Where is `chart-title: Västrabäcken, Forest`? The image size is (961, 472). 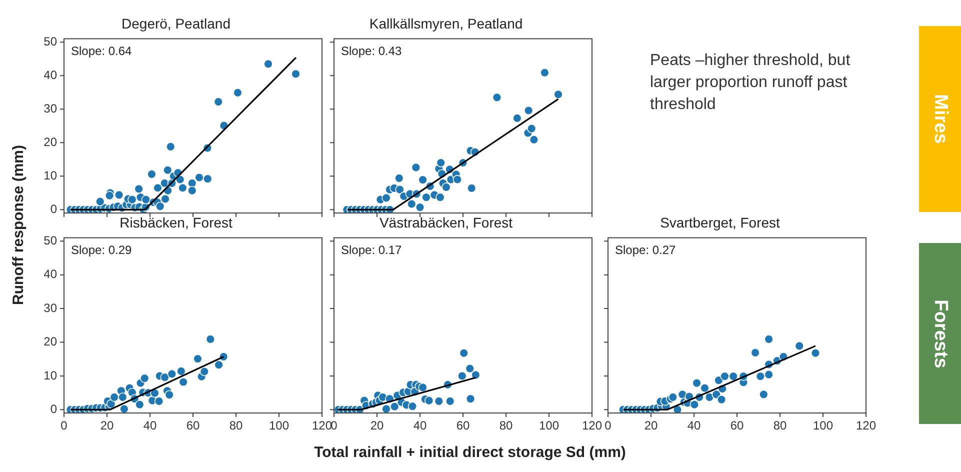
chart-title: Västrabäcken, Forest is located at coordinates (446, 222).